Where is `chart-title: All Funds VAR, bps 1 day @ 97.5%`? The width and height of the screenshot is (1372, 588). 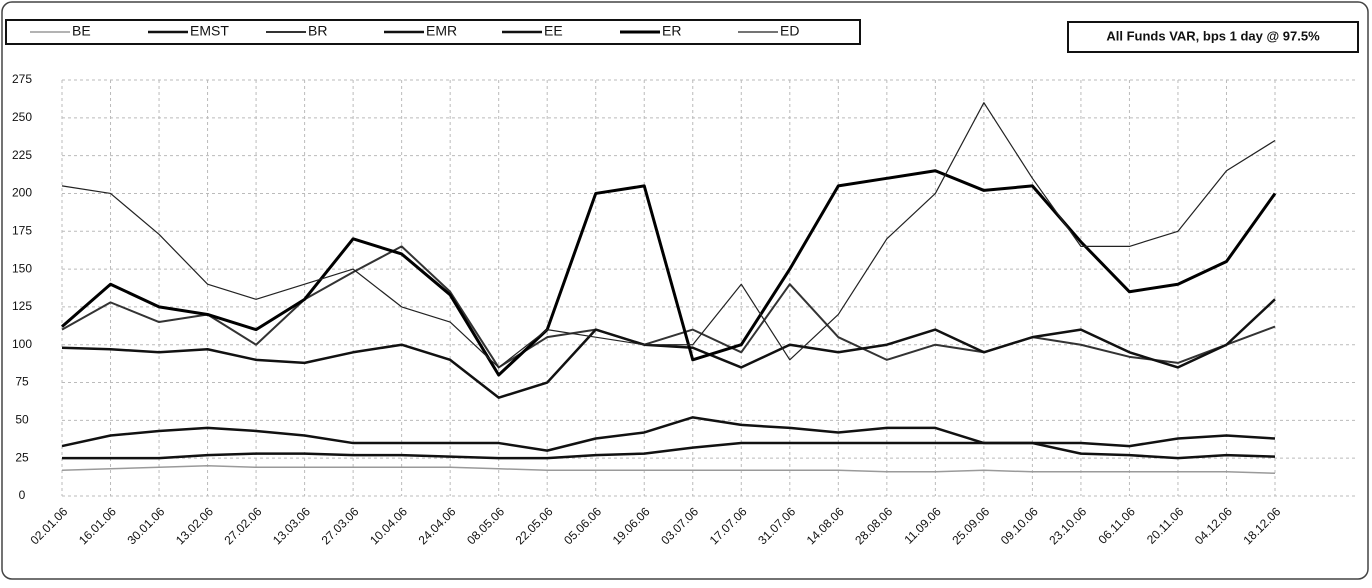 chart-title: All Funds VAR, bps 1 day @ 97.5% is located at coordinates (1213, 35).